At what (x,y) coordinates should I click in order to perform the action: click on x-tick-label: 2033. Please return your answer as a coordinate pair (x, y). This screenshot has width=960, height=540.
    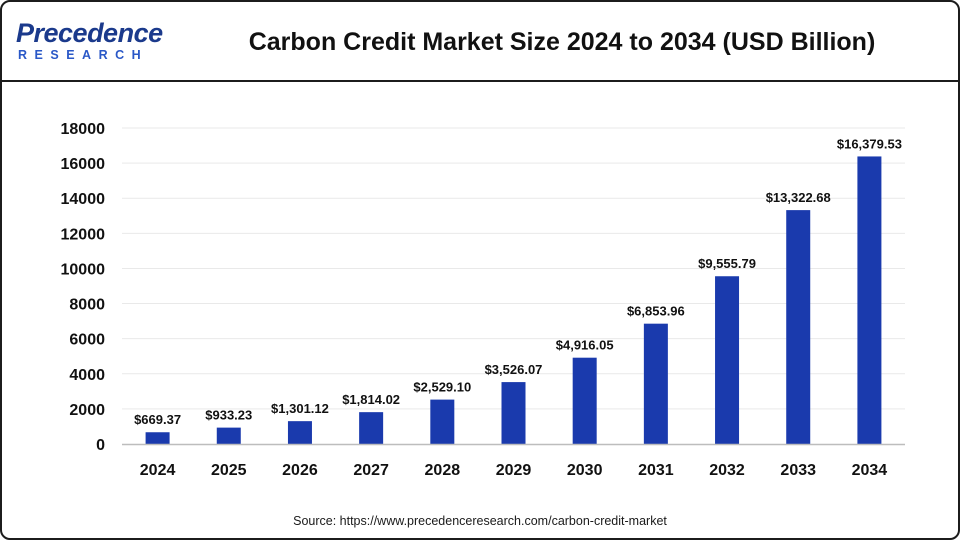
    Looking at the image, I should click on (798, 470).